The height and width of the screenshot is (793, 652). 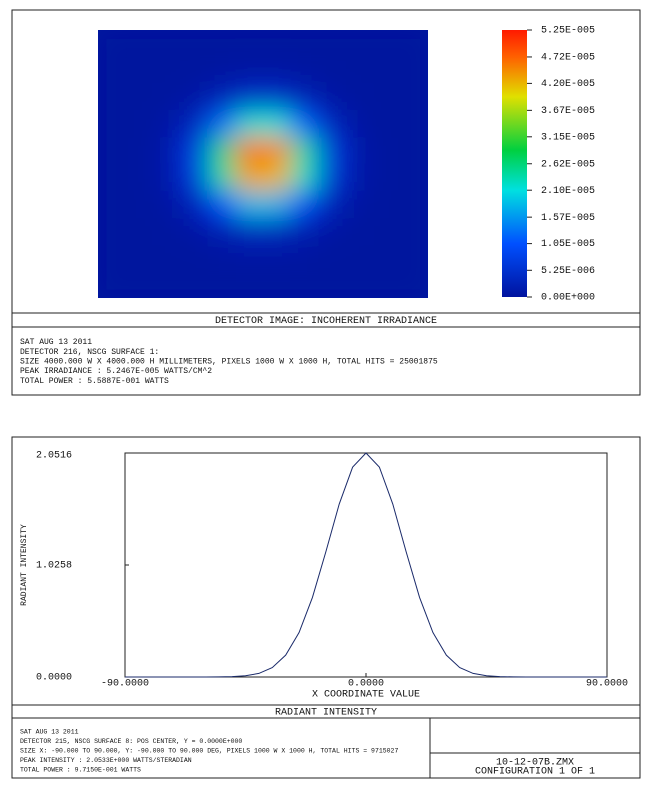 What do you see at coordinates (125, 684) in the screenshot?
I see `x-tick-label: -90.0000` at bounding box center [125, 684].